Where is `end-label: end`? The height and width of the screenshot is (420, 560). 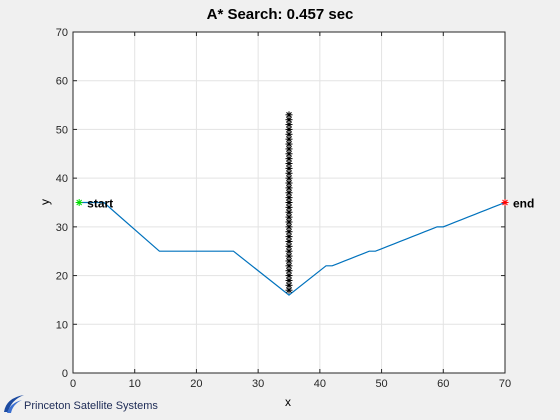
end-label: end is located at coordinates (523, 204).